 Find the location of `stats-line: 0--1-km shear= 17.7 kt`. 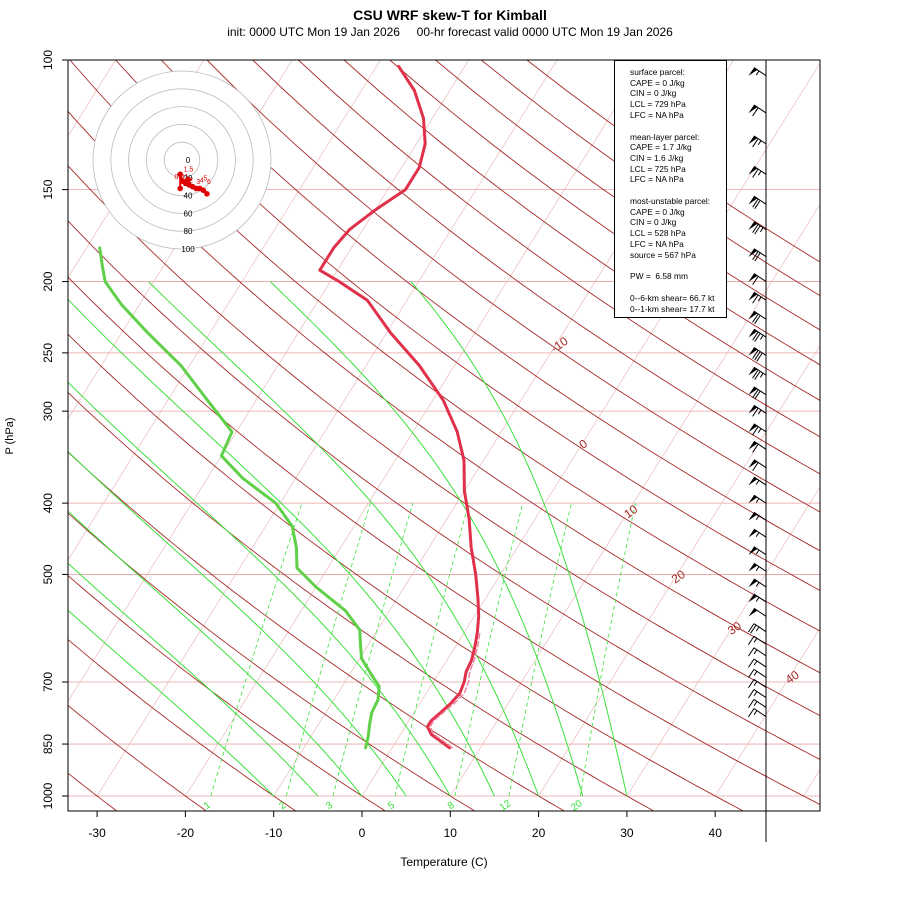

stats-line: 0--1-km shear= 17.7 kt is located at coordinates (672, 308).